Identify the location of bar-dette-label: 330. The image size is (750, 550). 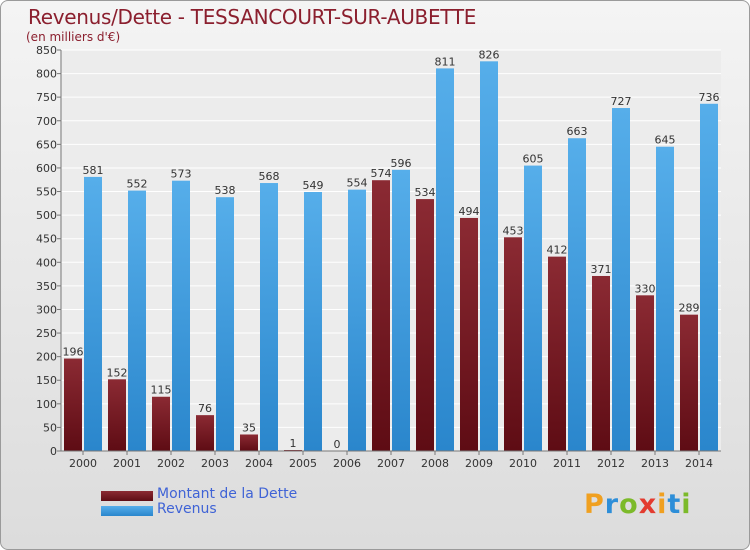
(645, 288).